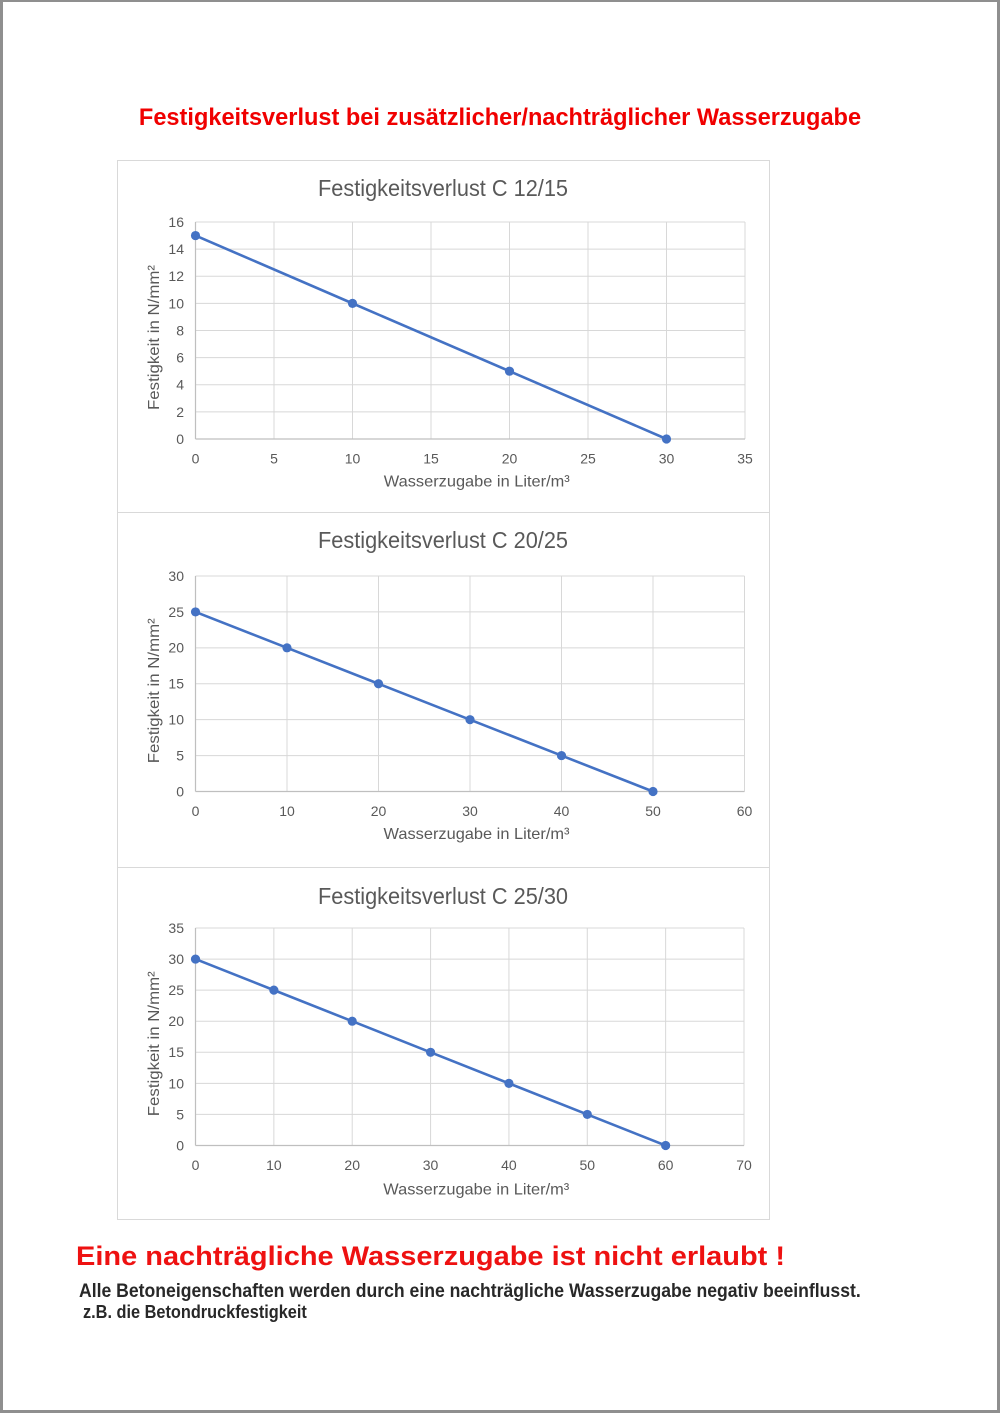 This screenshot has width=1000, height=1413. What do you see at coordinates (443, 896) in the screenshot?
I see `svg-text: Festigkeitsverlust C 25/30` at bounding box center [443, 896].